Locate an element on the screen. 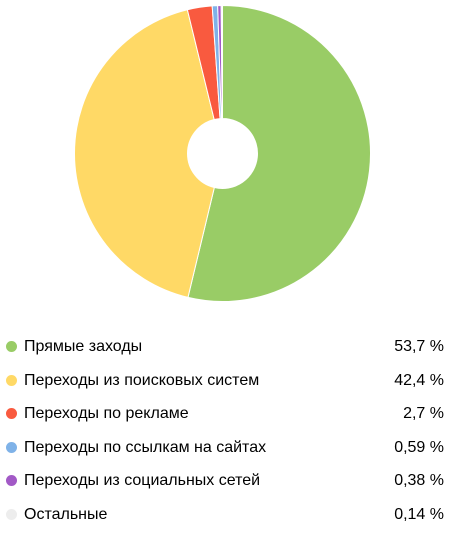 This screenshot has height=542, width=473. legend-value: 42,4 % is located at coordinates (419, 380).